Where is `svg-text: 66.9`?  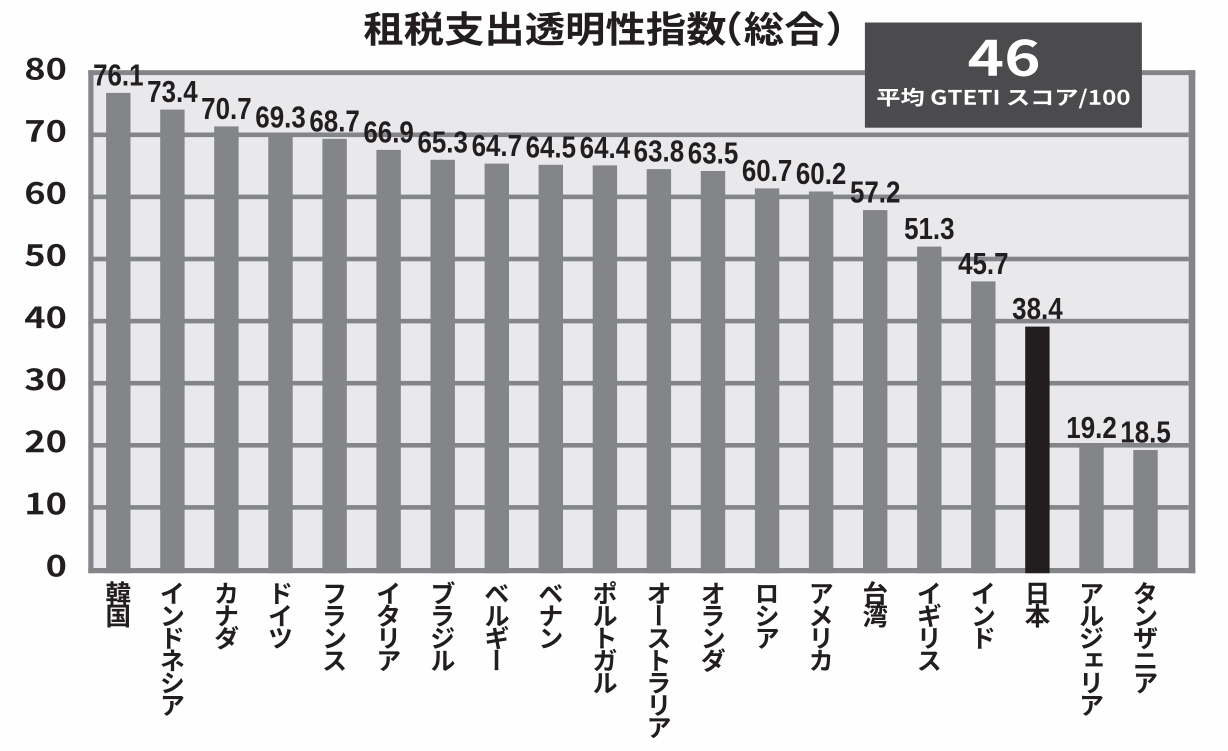 svg-text: 66.9 is located at coordinates (388, 131).